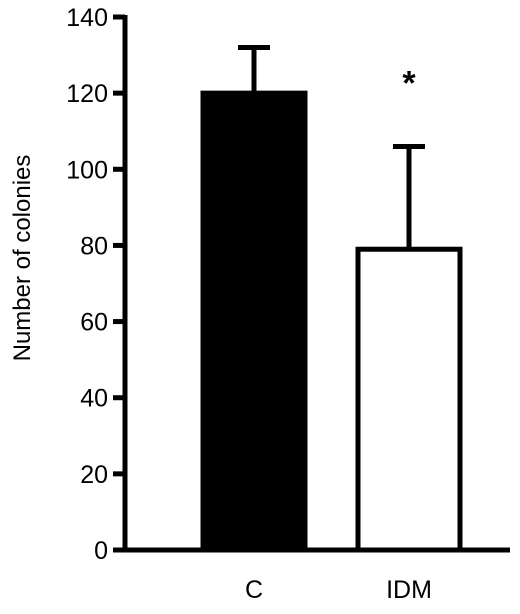 The image size is (520, 614). Describe the element at coordinates (87, 170) in the screenshot. I see `y-tick-label-100: 100` at that location.